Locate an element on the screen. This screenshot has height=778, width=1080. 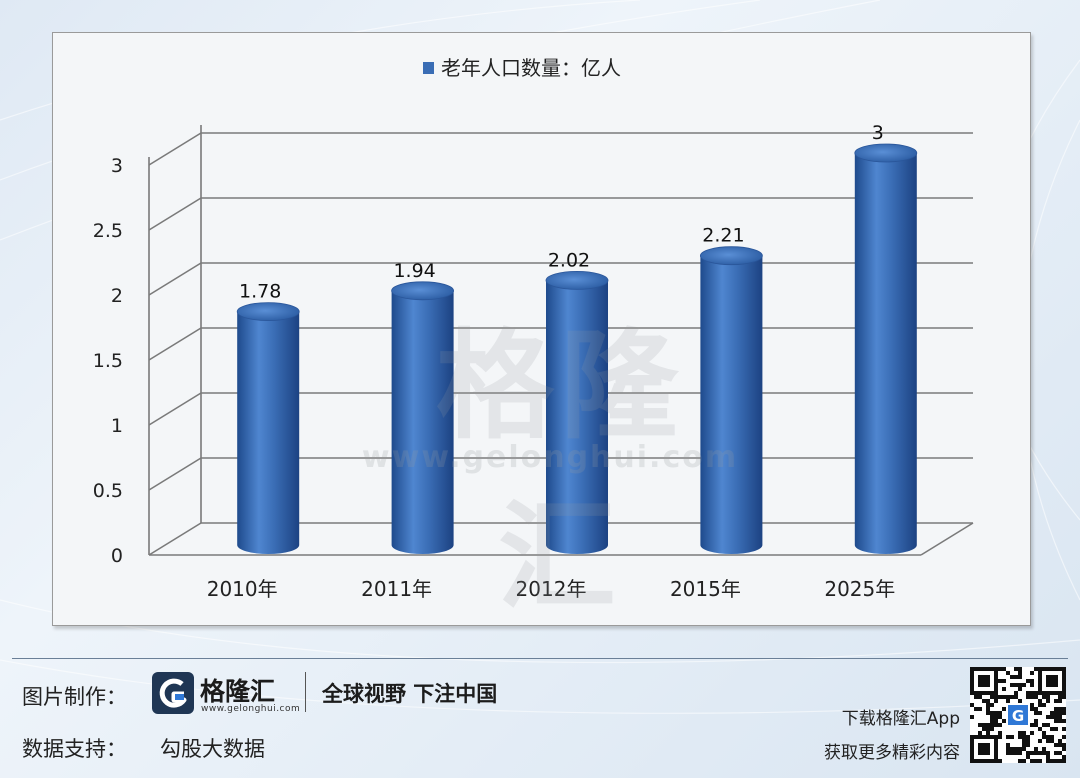
data-label: 2.21 is located at coordinates (723, 236).